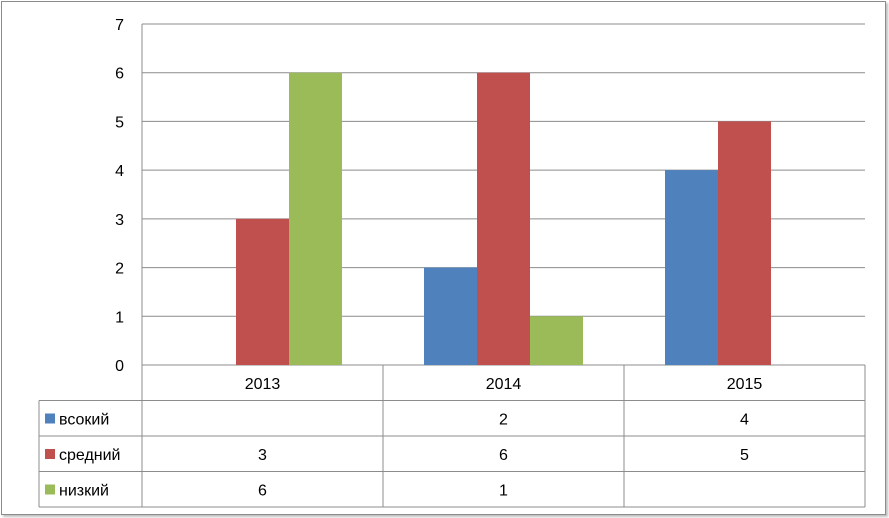 The image size is (889, 518). Describe the element at coordinates (50, 489) in the screenshot. I see `legend-swatch-низкий` at that location.